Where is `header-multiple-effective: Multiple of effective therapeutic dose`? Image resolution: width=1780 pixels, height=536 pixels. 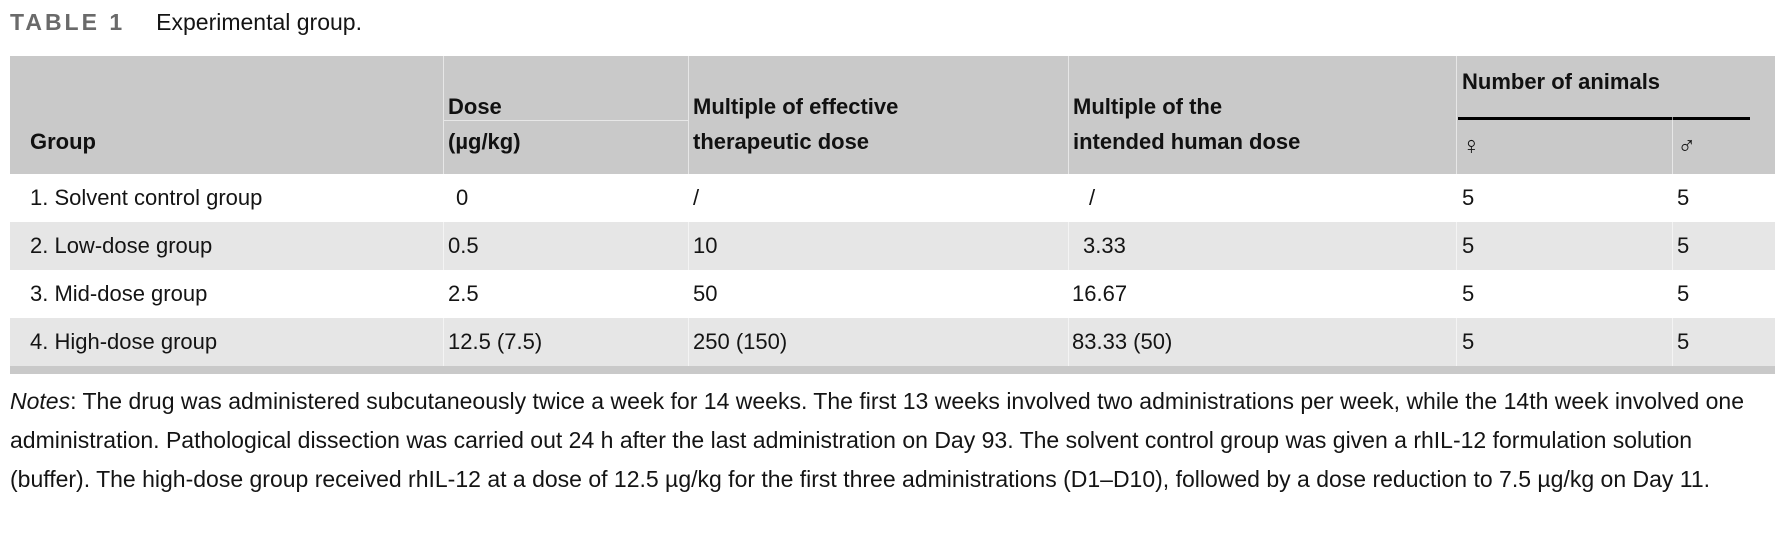 header-multiple-effective: Multiple of effective therapeutic dose is located at coordinates (878, 115).